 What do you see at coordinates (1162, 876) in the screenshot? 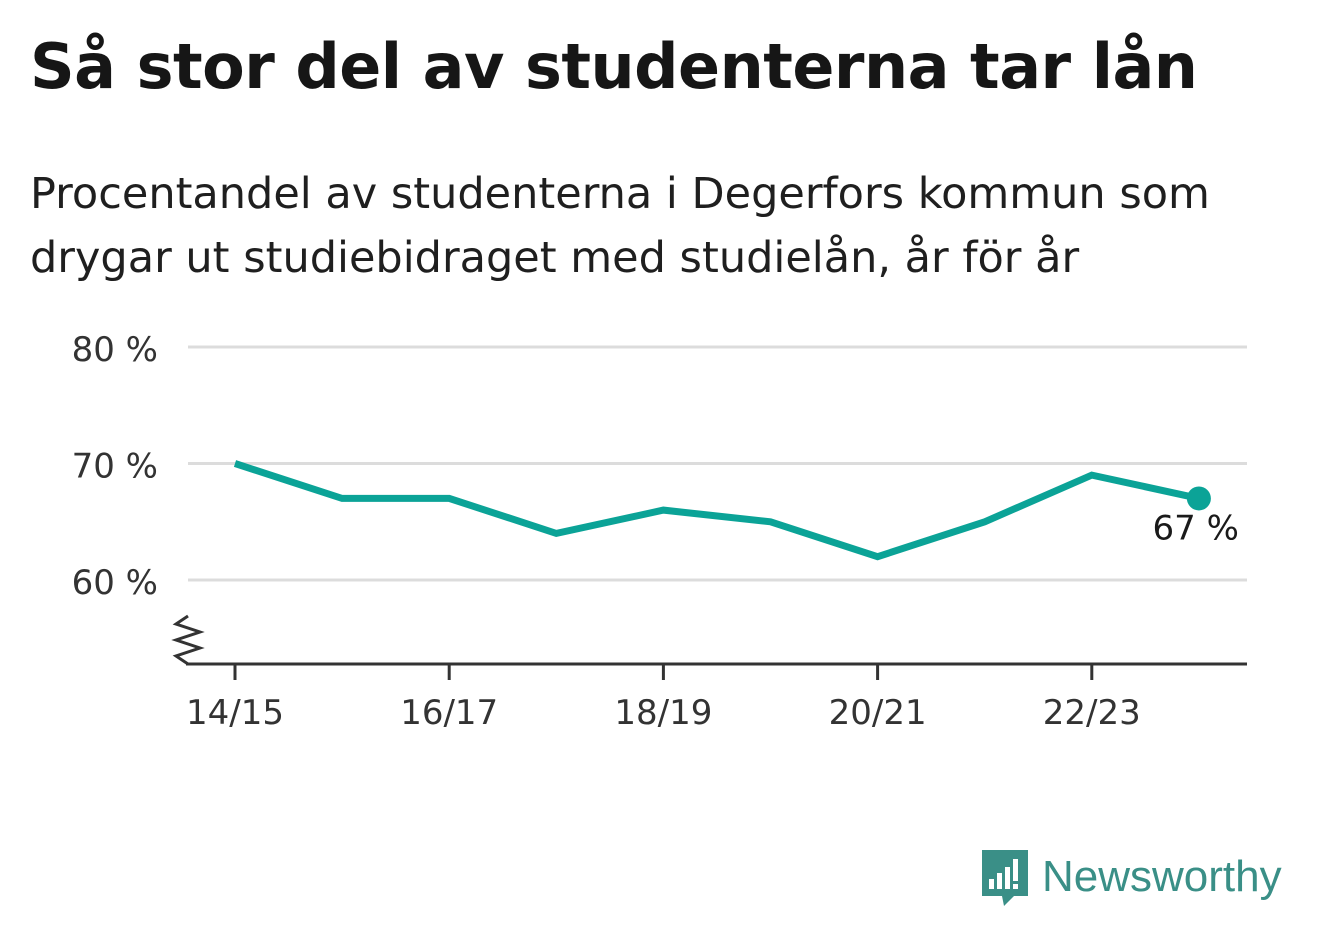
I see `brand-name: Newsworthy` at bounding box center [1162, 876].